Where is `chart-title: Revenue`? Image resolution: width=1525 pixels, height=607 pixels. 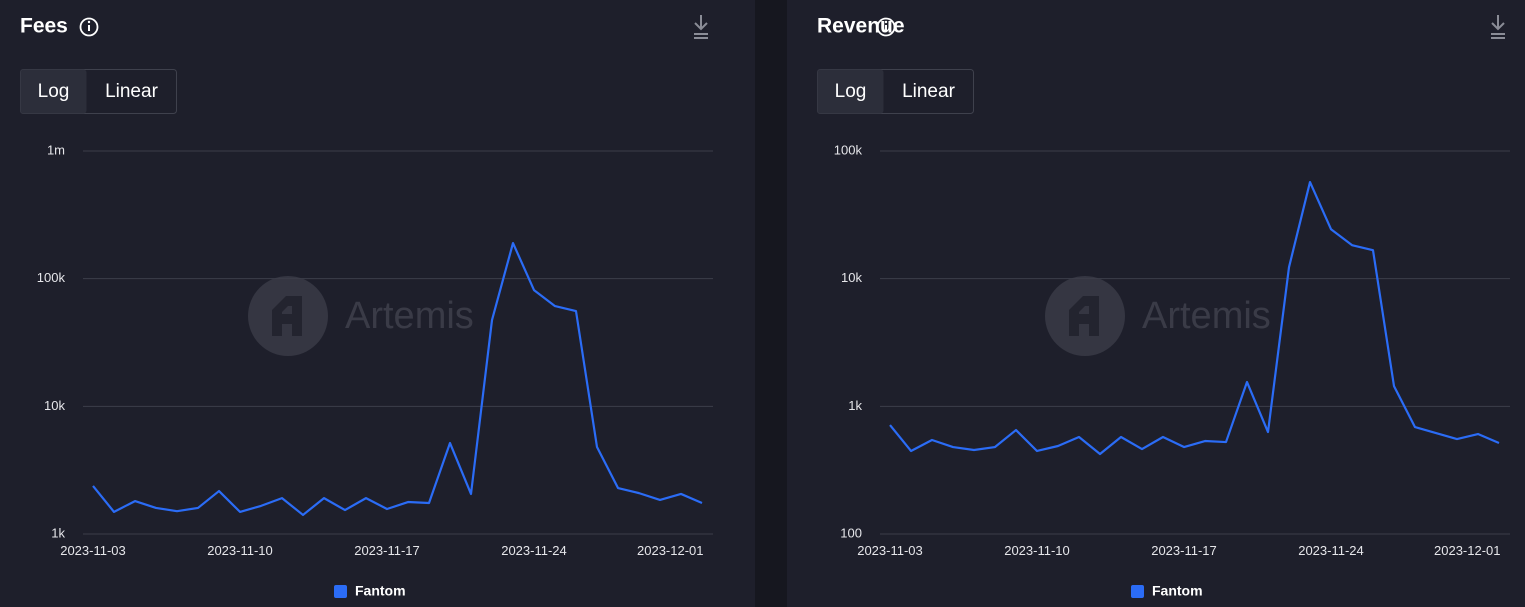 chart-title: Revenue is located at coordinates (861, 26).